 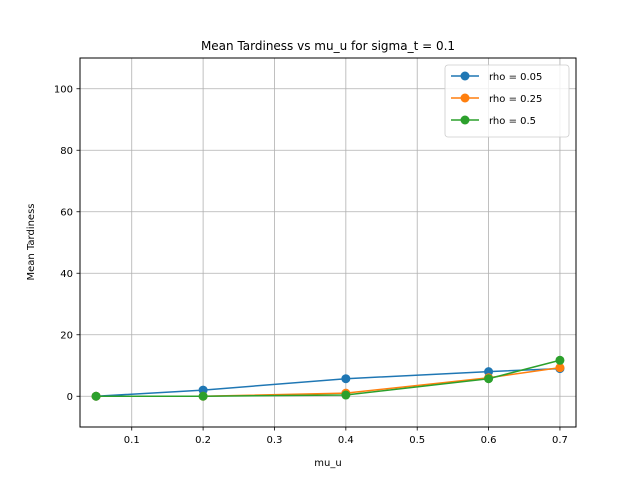 I want to click on series-layer, so click(x=328, y=378).